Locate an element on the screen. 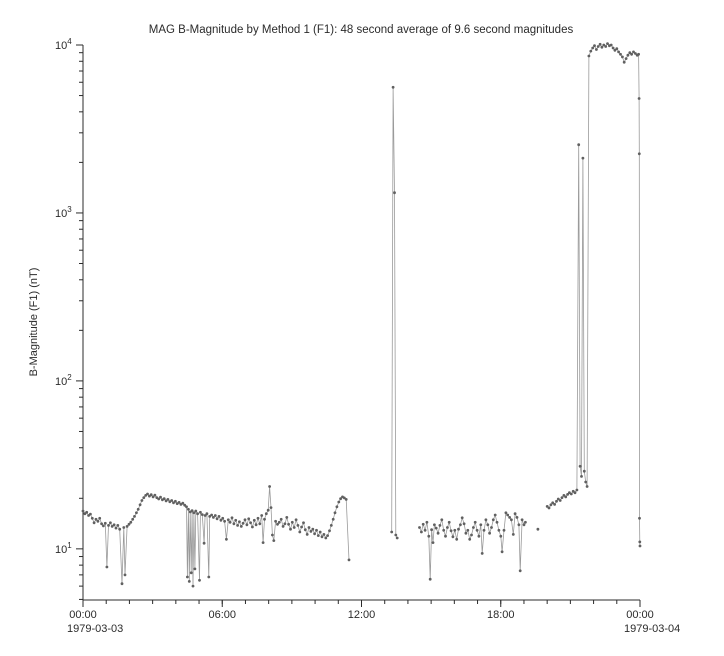  y-tick-label: 104 is located at coordinates (63, 44).